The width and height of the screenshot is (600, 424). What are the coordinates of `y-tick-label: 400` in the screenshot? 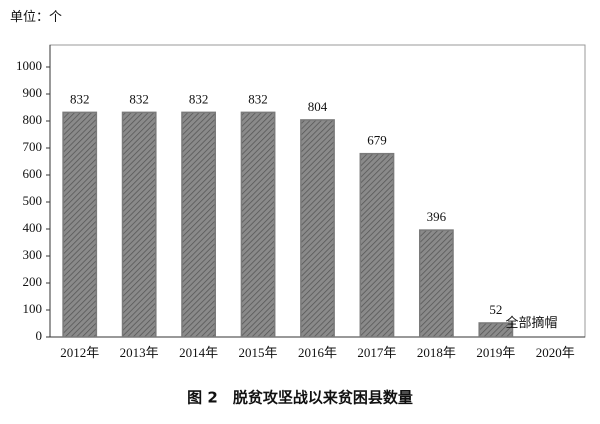 It's located at (33, 227).